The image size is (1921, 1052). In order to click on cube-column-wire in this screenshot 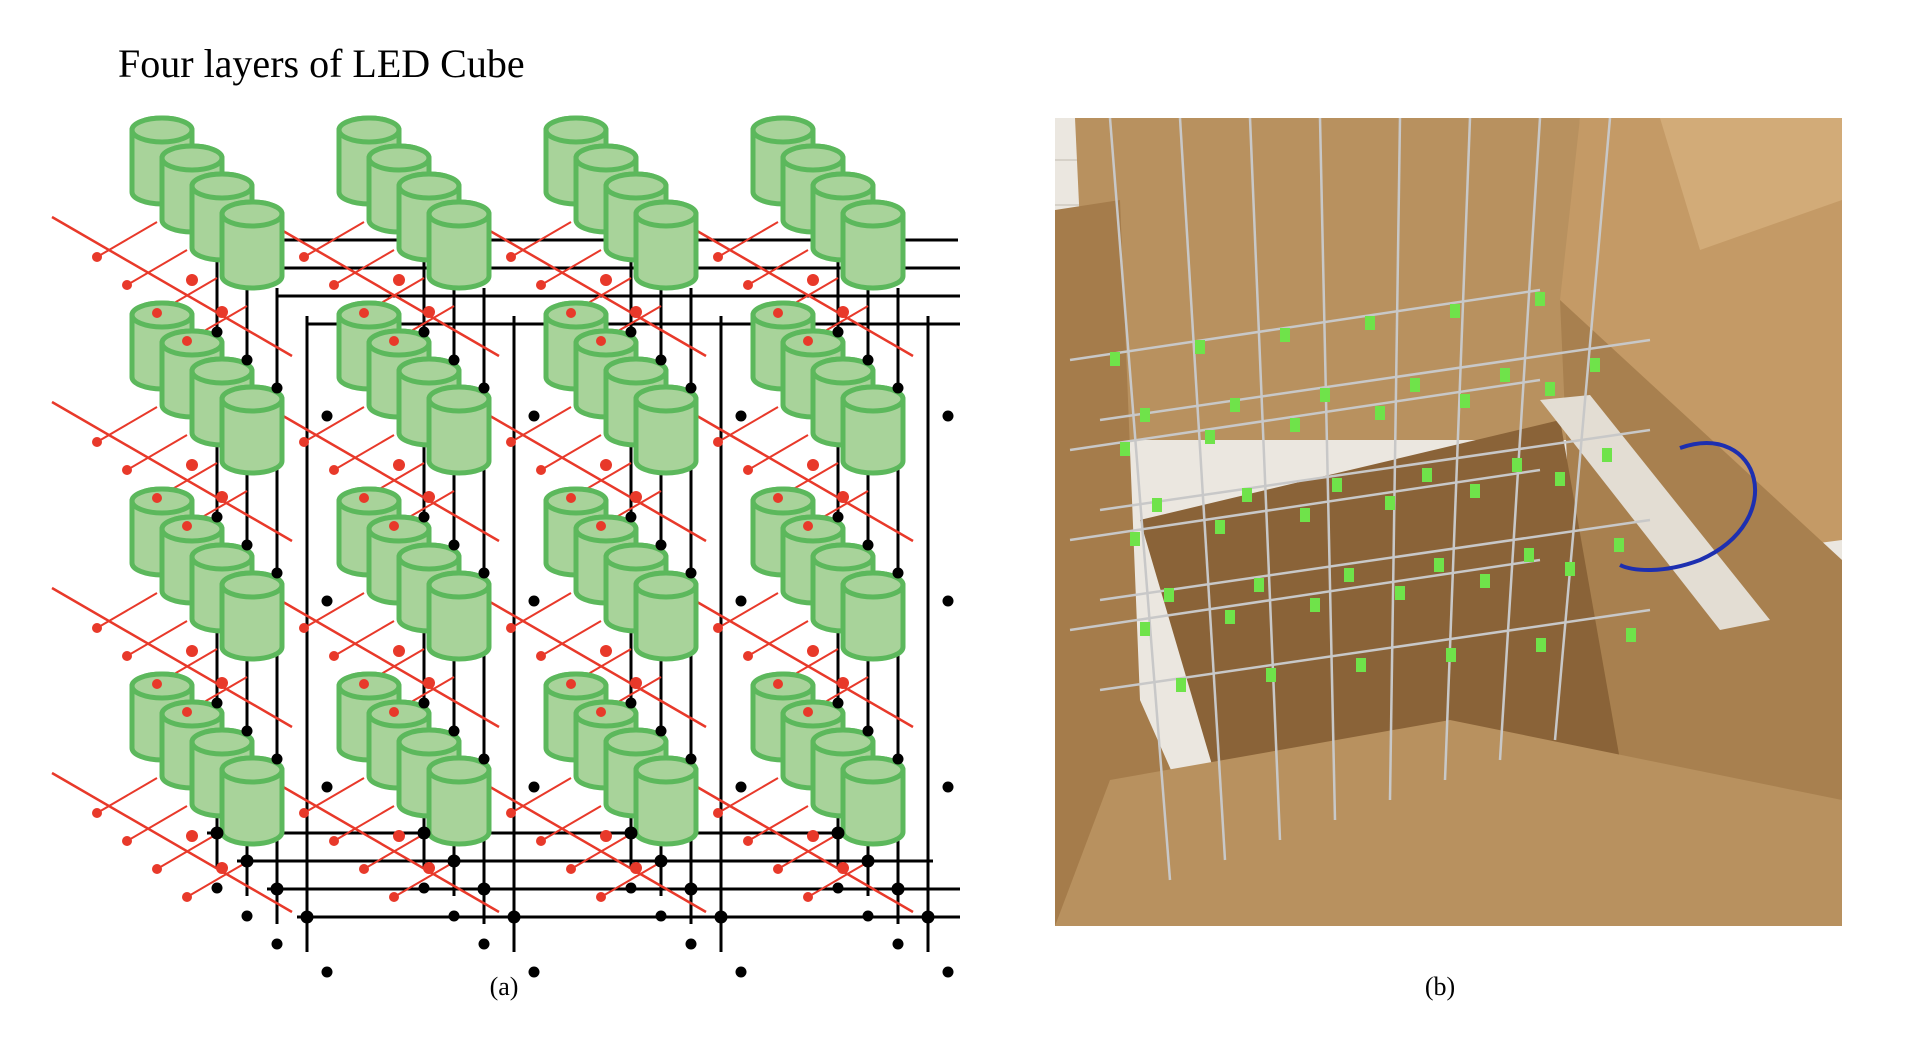, I will do `click(1457, 449)`.